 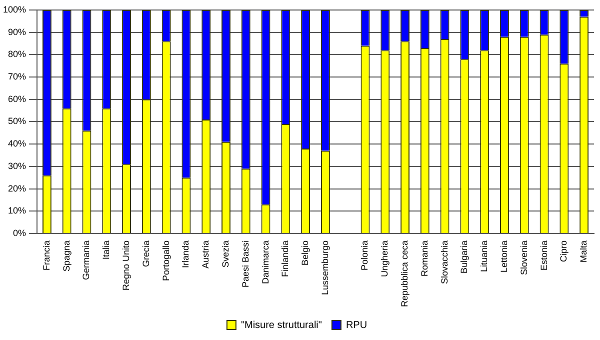 What do you see at coordinates (17, 211) in the screenshot?
I see `y-tick-label: 10%` at bounding box center [17, 211].